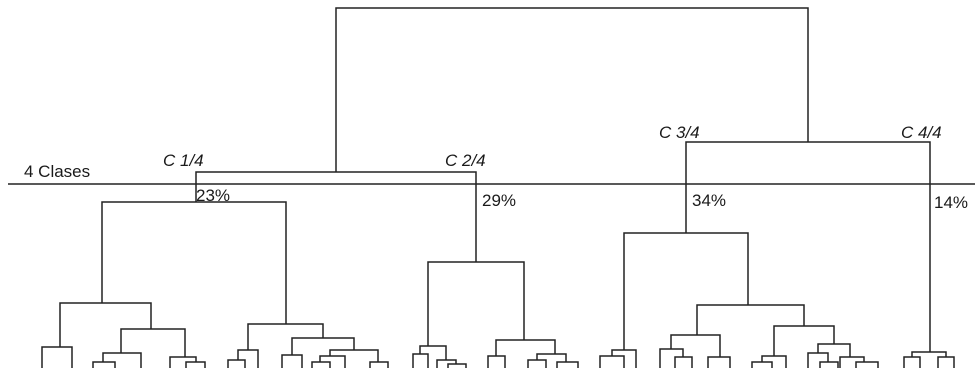 The height and width of the screenshot is (370, 980). What do you see at coordinates (951, 202) in the screenshot?
I see `cluster-4-share: 14%` at bounding box center [951, 202].